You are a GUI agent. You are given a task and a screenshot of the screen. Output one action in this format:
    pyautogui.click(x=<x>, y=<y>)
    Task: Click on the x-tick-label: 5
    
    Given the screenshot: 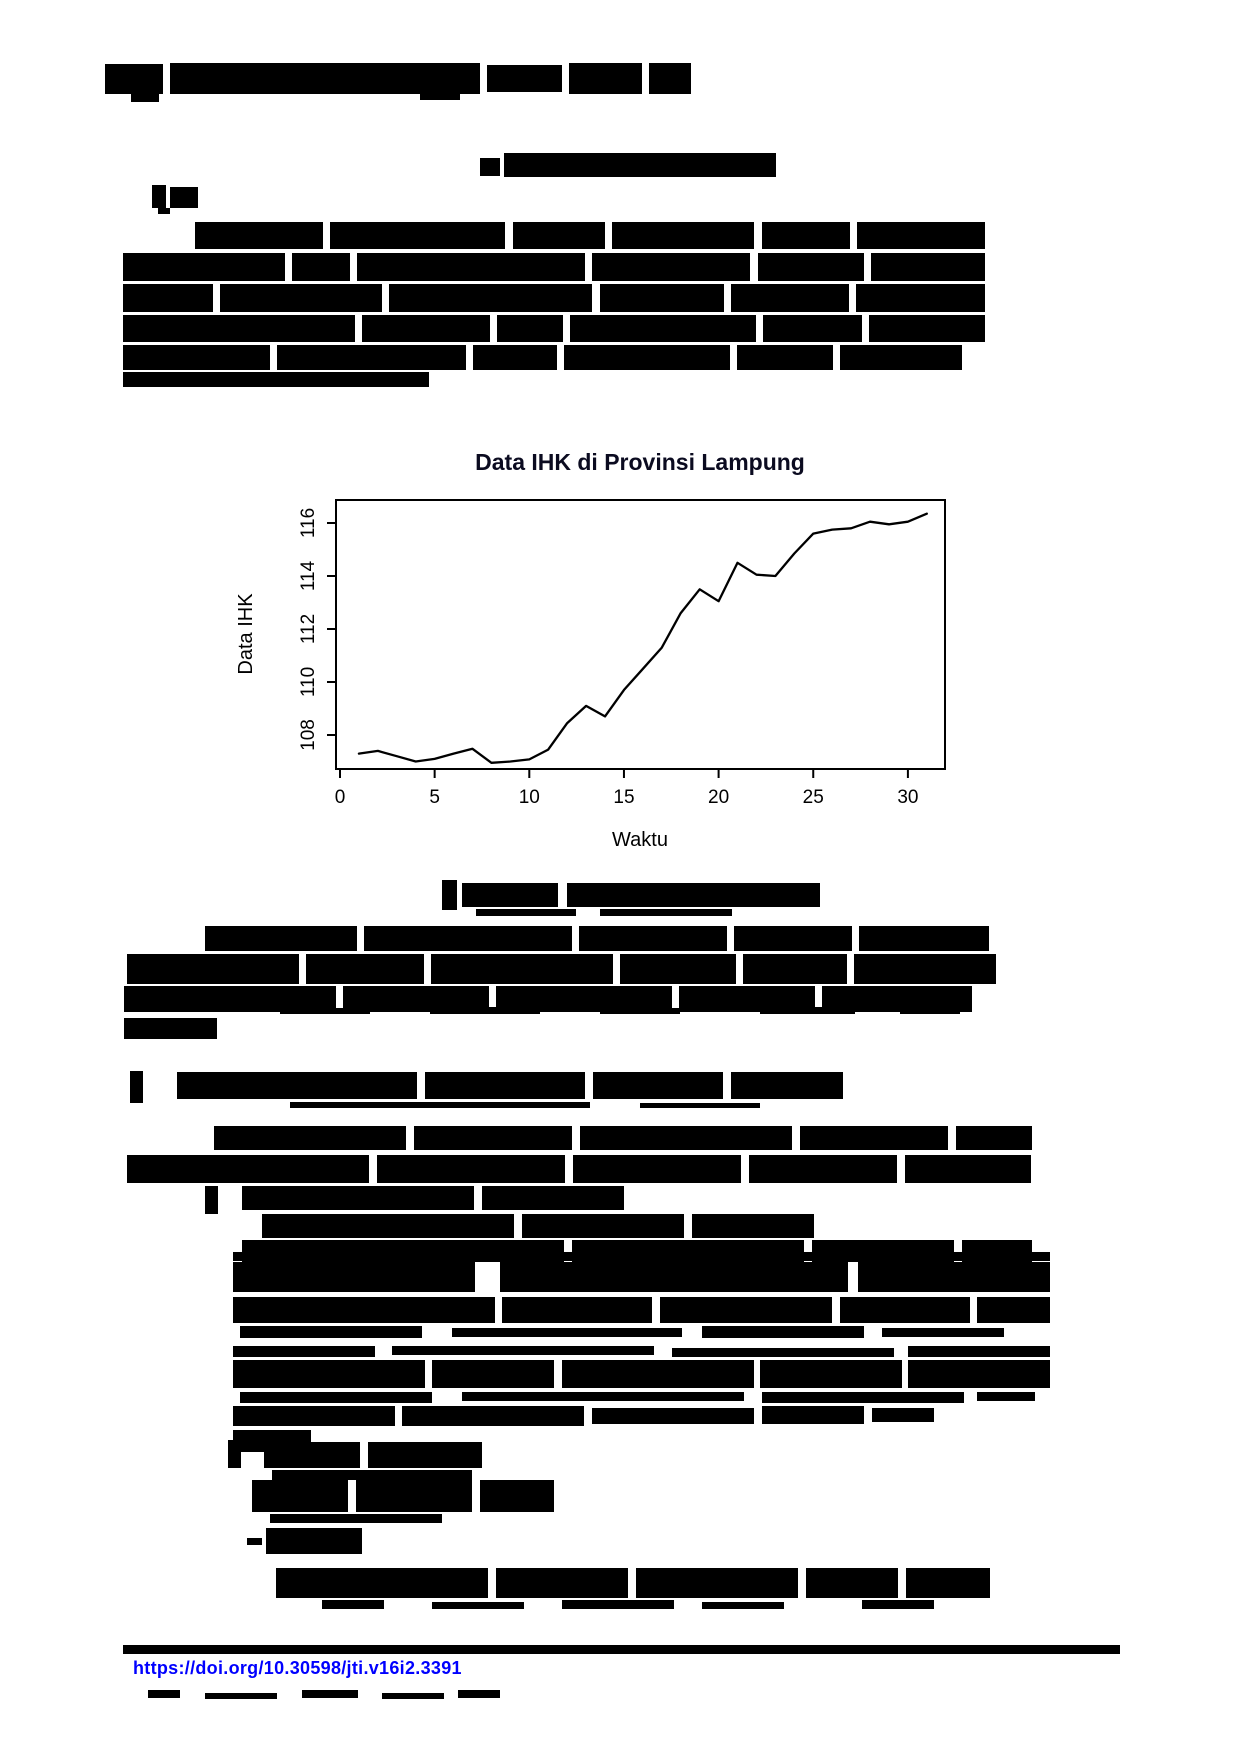 What is the action you would take?
    pyautogui.click(x=434, y=797)
    